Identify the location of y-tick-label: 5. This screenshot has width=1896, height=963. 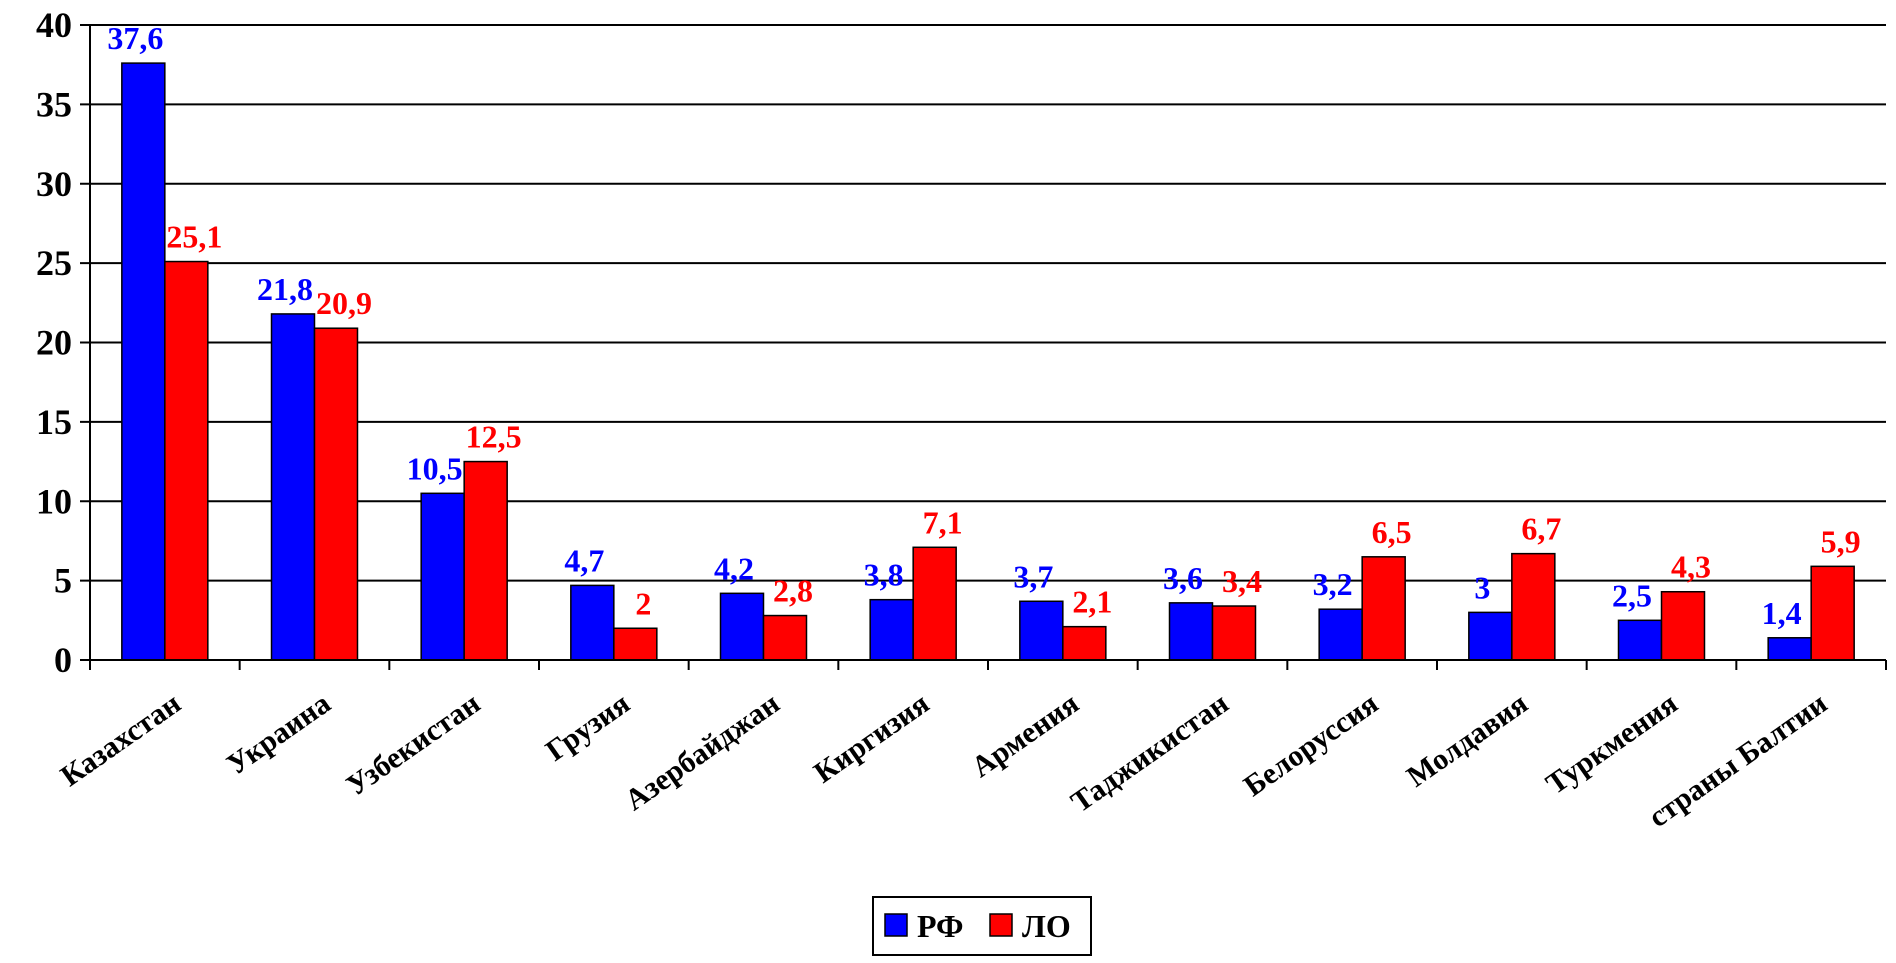
(63, 581).